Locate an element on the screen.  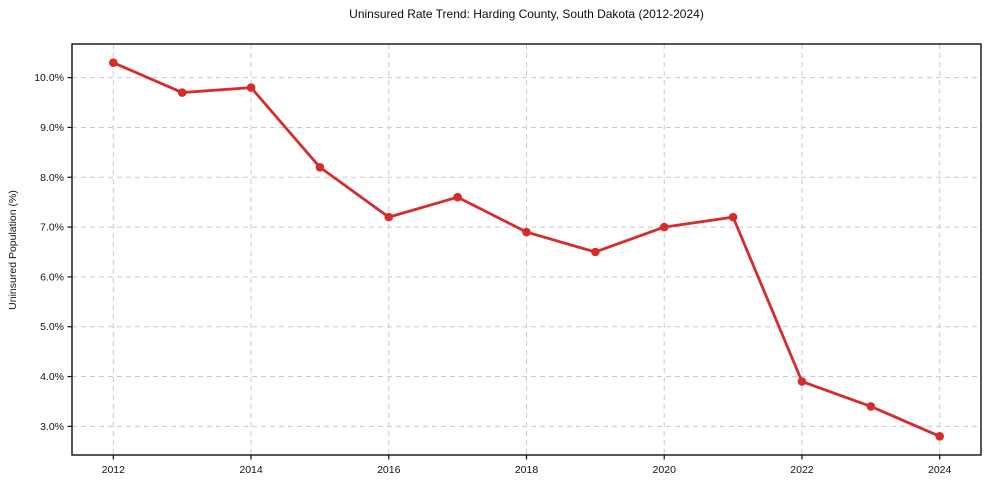
x-tick-label: 2022 is located at coordinates (802, 470).